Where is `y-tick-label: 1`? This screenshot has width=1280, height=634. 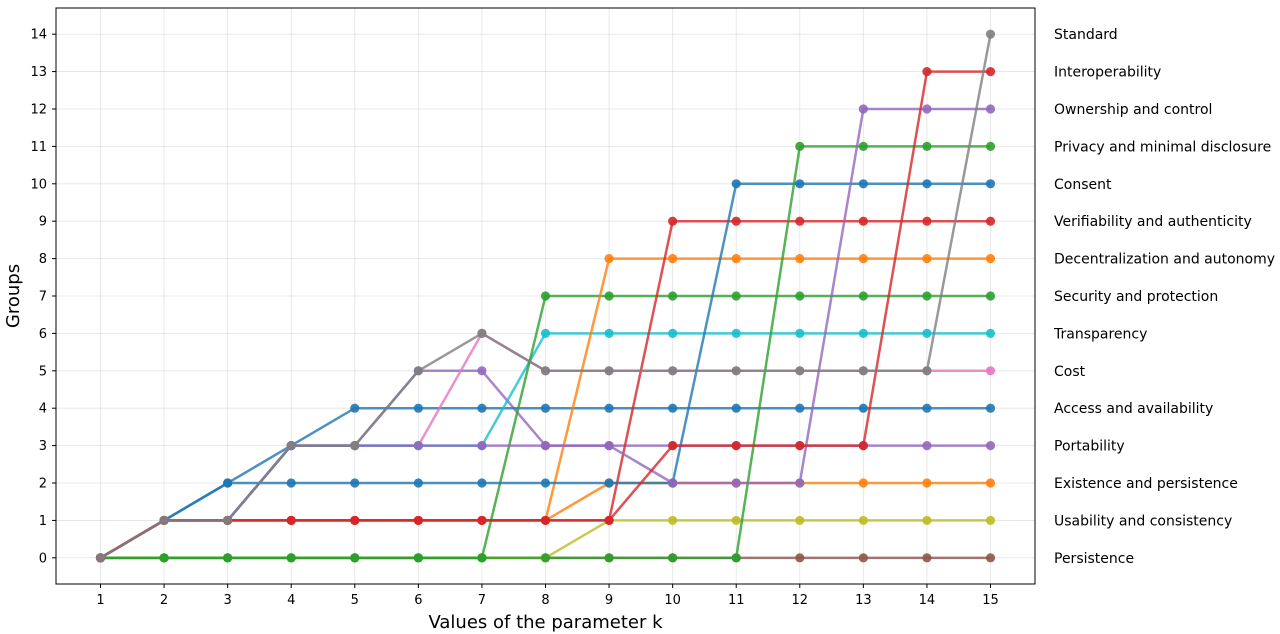 y-tick-label: 1 is located at coordinates (43, 521).